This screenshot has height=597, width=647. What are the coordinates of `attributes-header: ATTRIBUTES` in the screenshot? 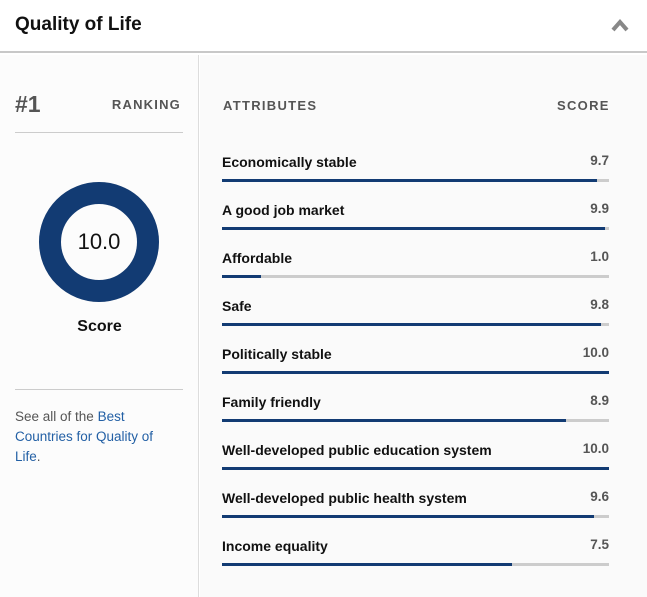 It's located at (270, 105).